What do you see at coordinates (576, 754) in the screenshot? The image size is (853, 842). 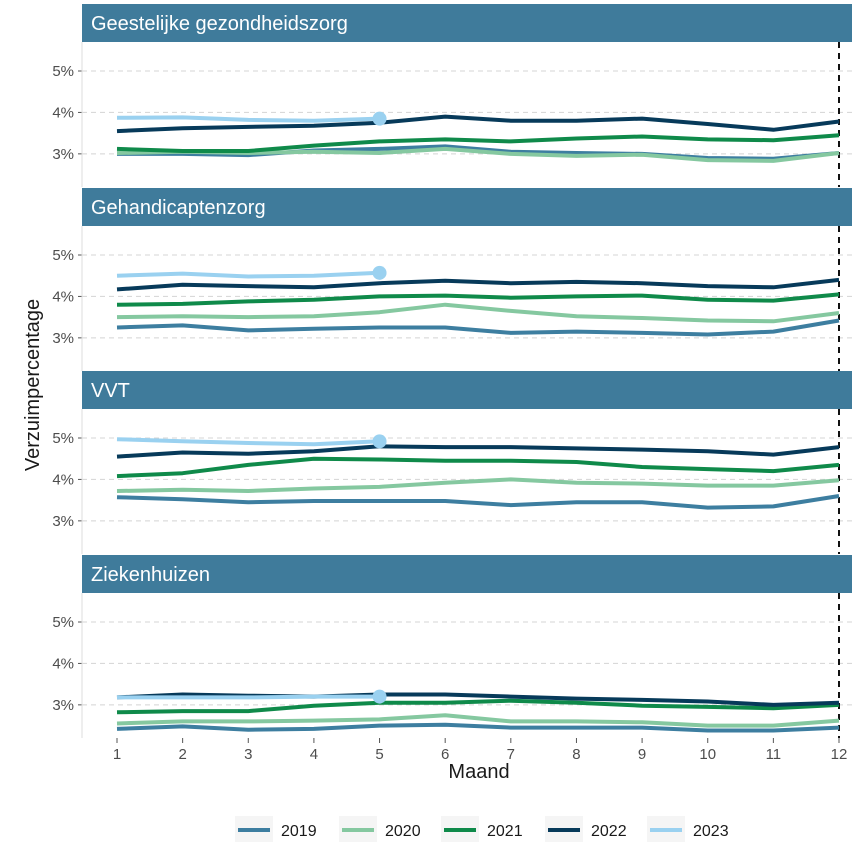 I see `x-tick-label: 8` at bounding box center [576, 754].